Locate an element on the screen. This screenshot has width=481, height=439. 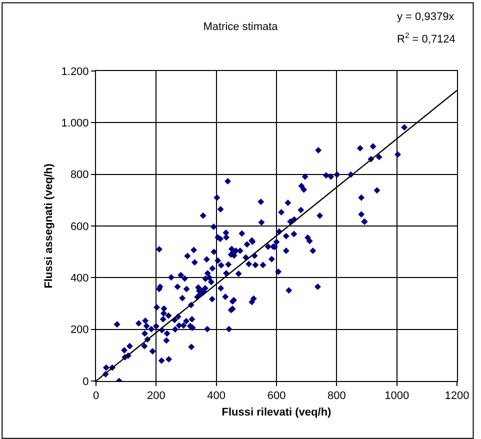
y-tick-label: 200 is located at coordinates (79, 330).